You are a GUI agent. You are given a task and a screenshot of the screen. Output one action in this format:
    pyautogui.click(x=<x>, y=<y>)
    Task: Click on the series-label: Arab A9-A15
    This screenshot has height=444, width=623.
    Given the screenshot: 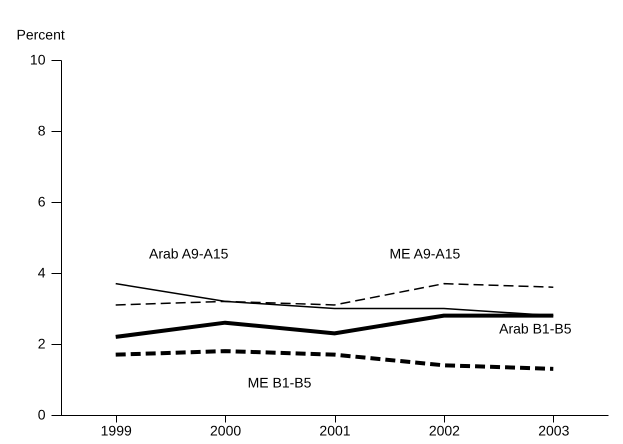 What is the action you would take?
    pyautogui.click(x=189, y=254)
    